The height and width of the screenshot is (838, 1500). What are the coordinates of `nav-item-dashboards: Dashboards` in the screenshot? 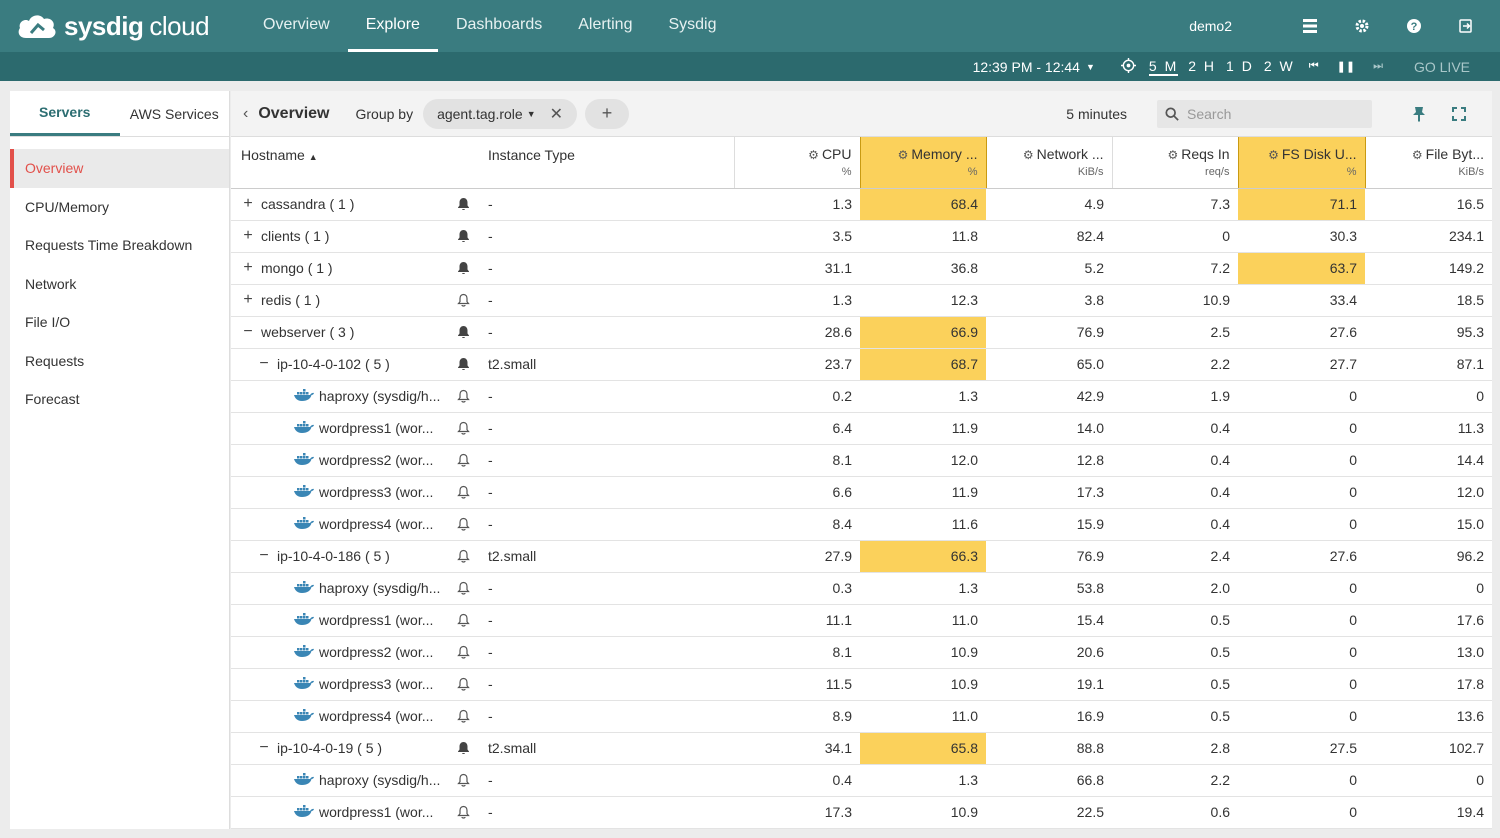 It's located at (499, 24).